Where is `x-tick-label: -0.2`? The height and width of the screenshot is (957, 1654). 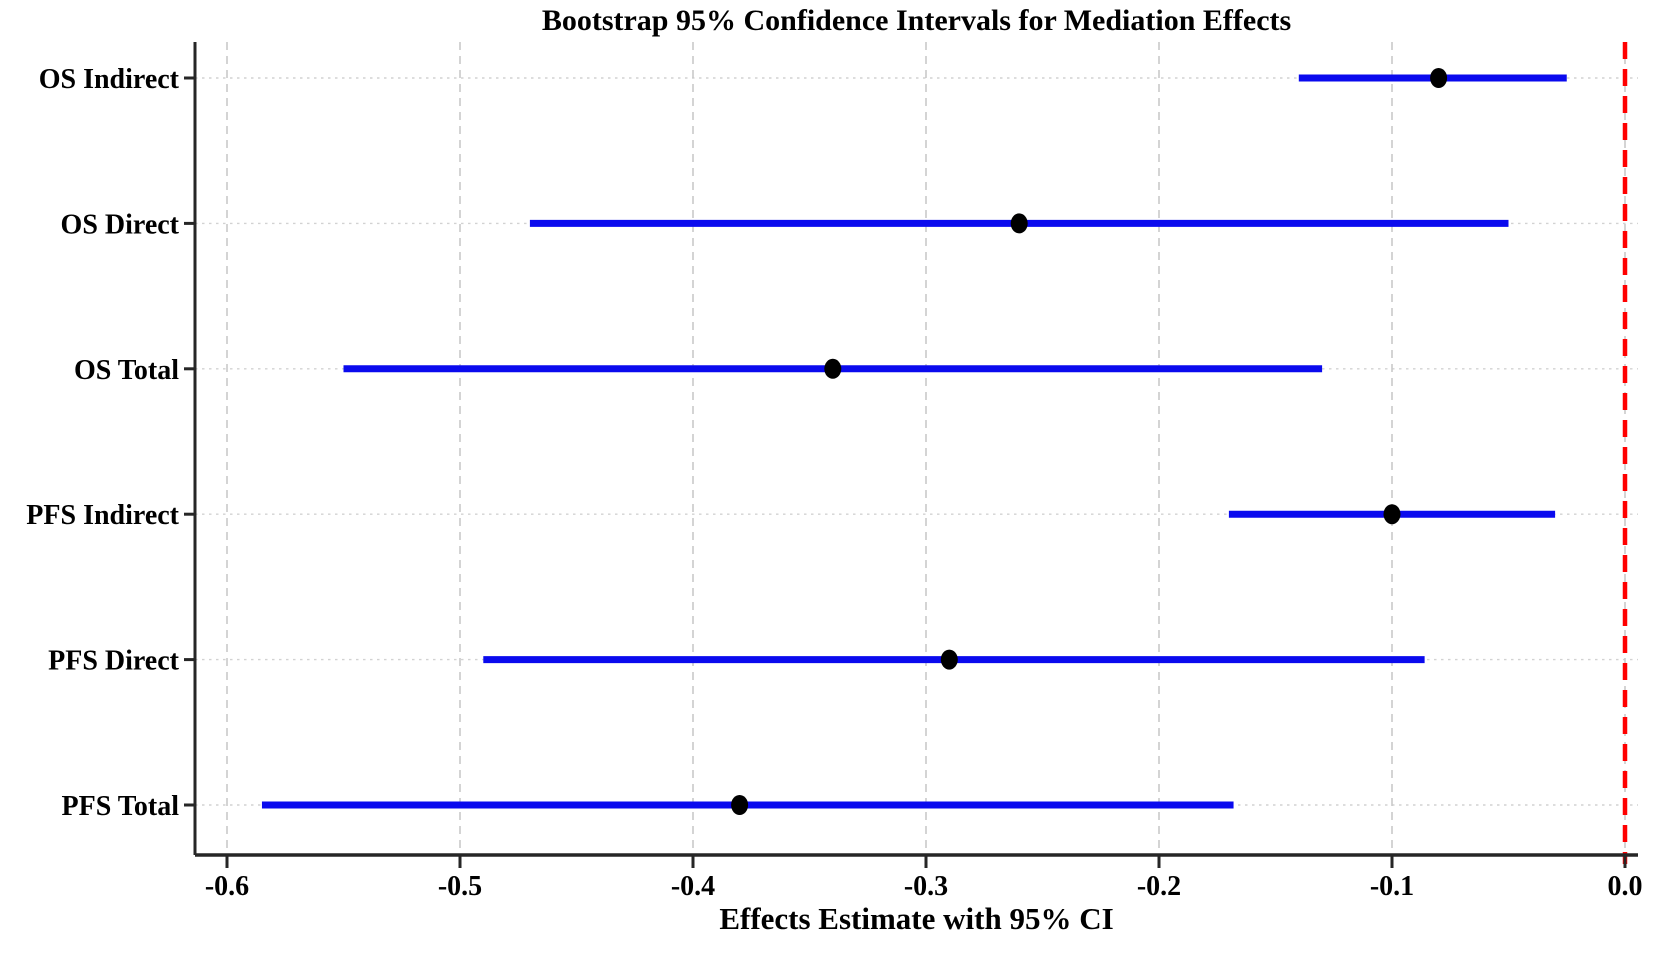 x-tick-label: -0.2 is located at coordinates (1159, 886).